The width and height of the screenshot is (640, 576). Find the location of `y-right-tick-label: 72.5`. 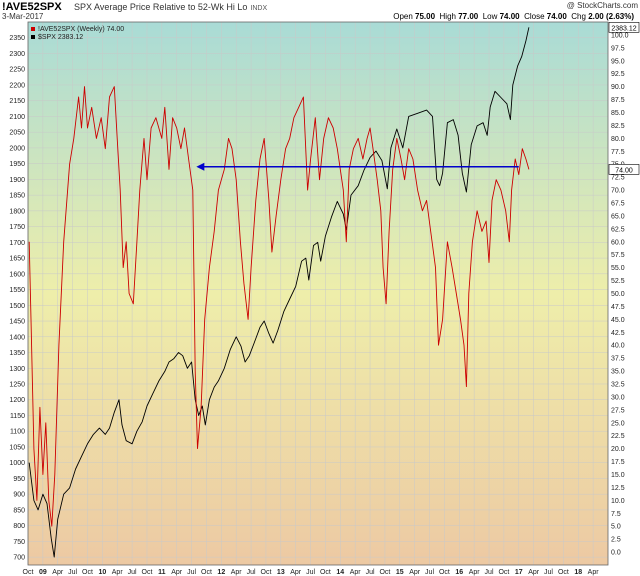

y-right-tick-label: 72.5 is located at coordinates (618, 178).